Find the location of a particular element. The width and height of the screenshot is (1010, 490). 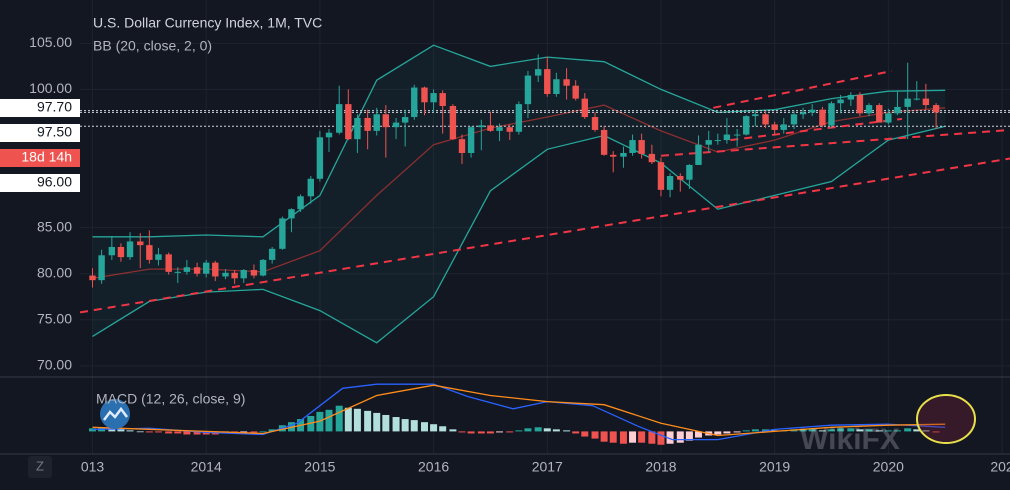

macd-label: MACD (12, 26, close, 9) is located at coordinates (170, 399).